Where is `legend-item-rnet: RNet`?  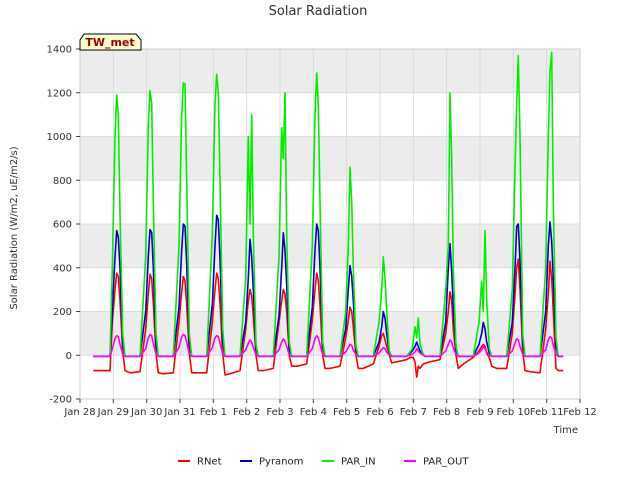
legend-item-rnet: RNet is located at coordinates (200, 462).